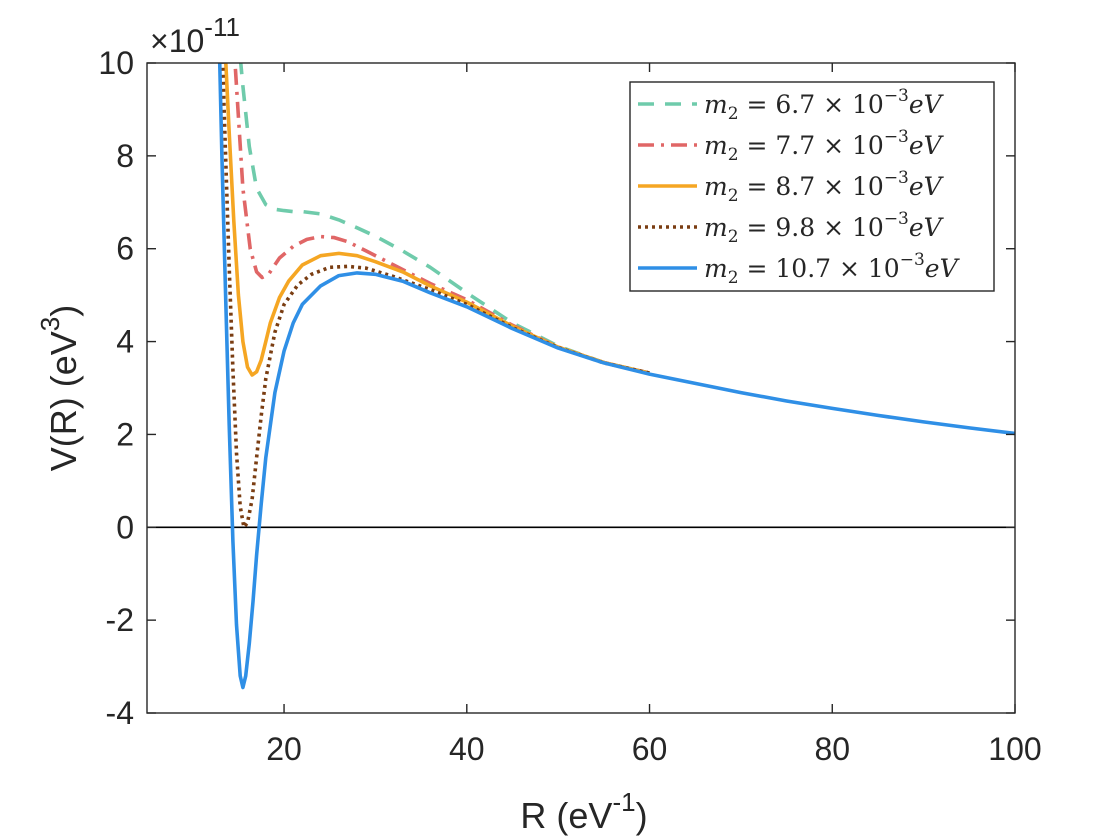  Describe the element at coordinates (125, 249) in the screenshot. I see `y-tick-label: 6` at that location.